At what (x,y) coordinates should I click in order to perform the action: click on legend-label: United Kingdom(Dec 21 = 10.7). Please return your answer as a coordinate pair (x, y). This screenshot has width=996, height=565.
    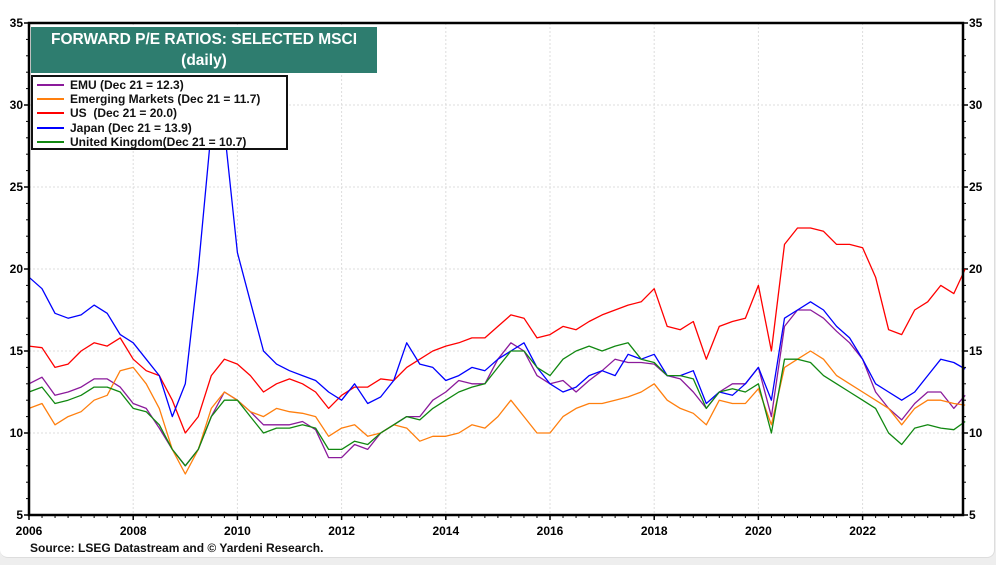
    Looking at the image, I should click on (158, 141).